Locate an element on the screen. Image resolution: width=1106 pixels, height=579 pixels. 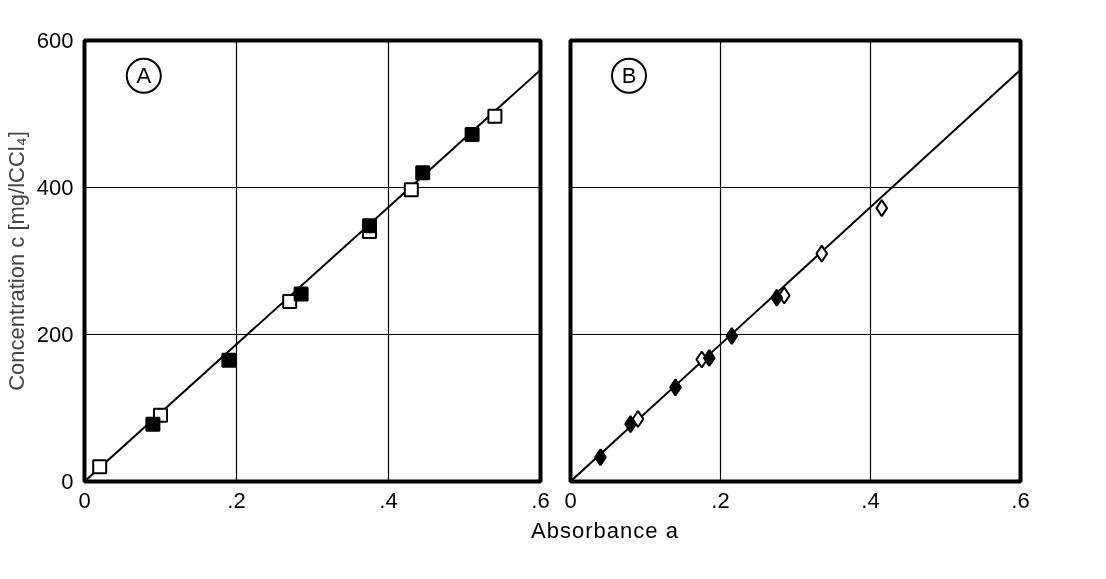
y-axis-title: Concentration c [mg/lCCl₄] is located at coordinates (16, 261).